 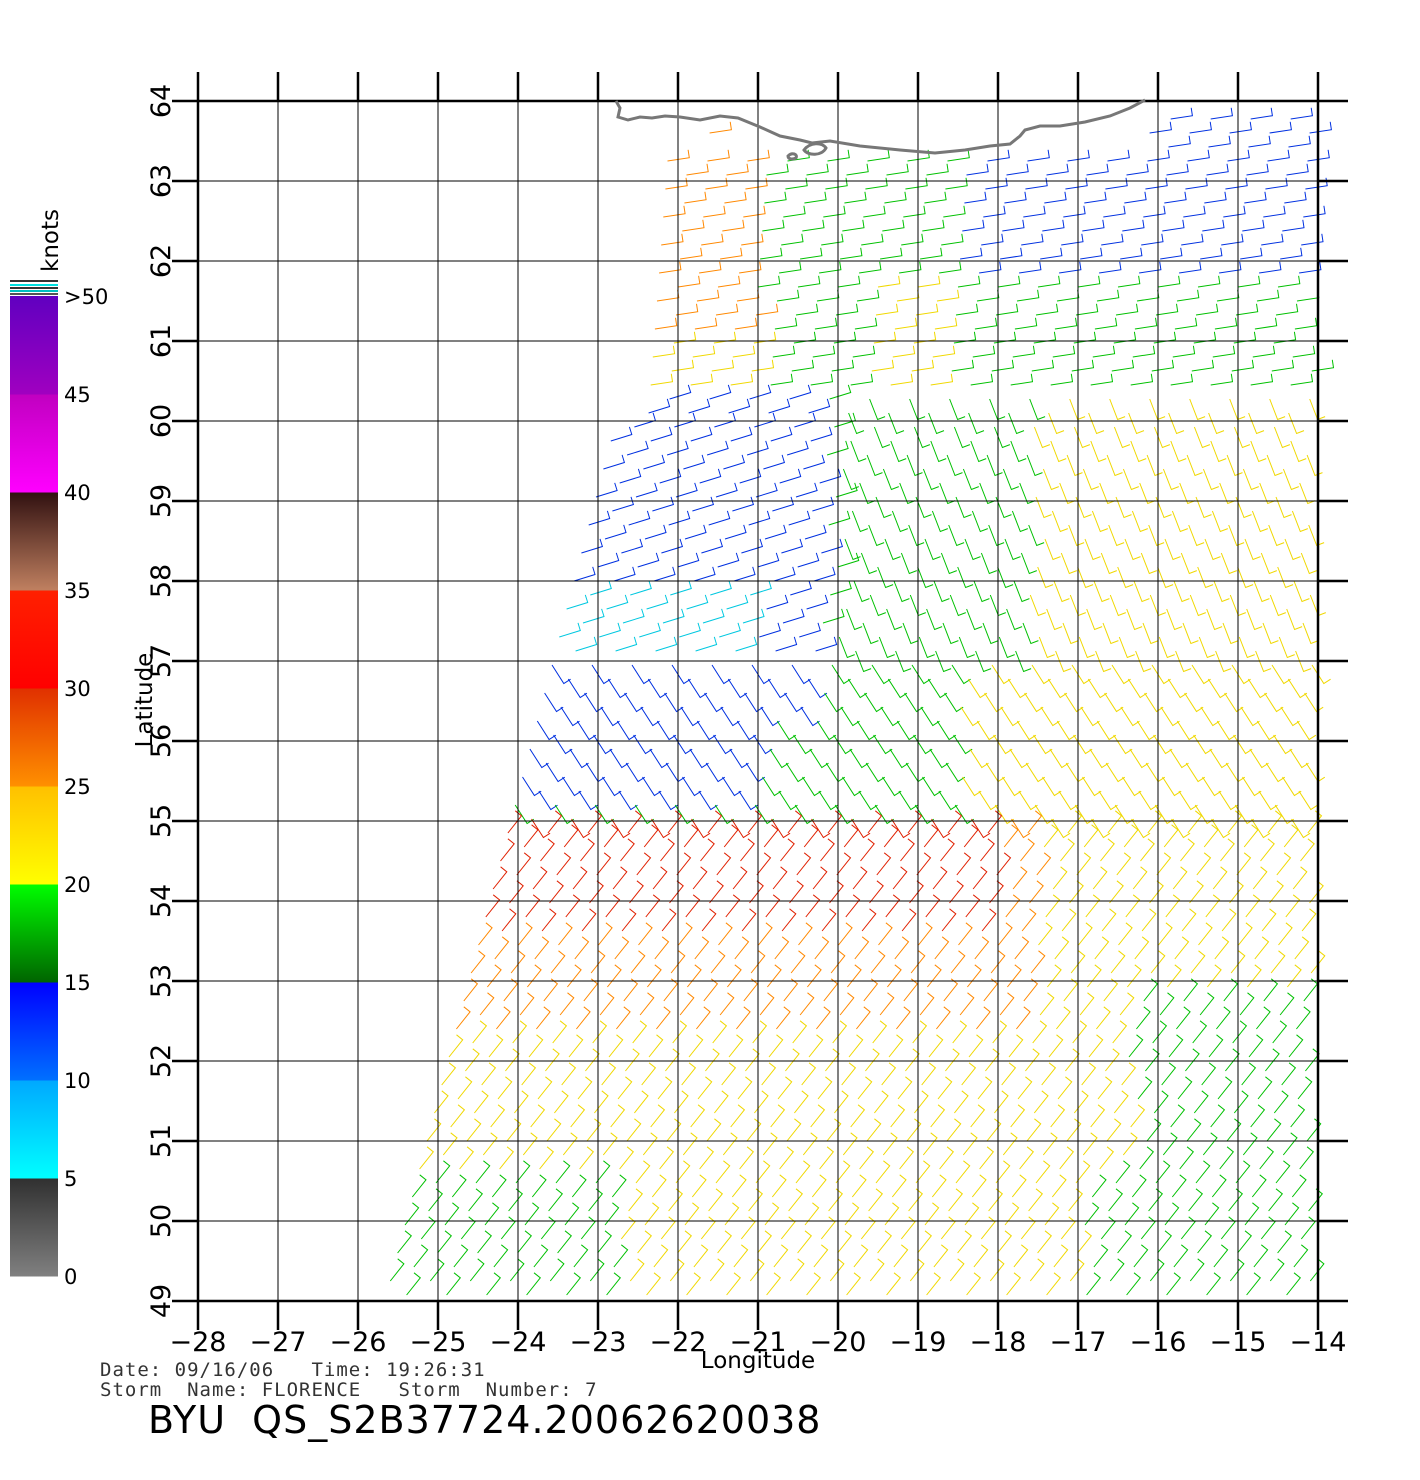 I want to click on colorbar-tick-label: 35, so click(x=77, y=591).